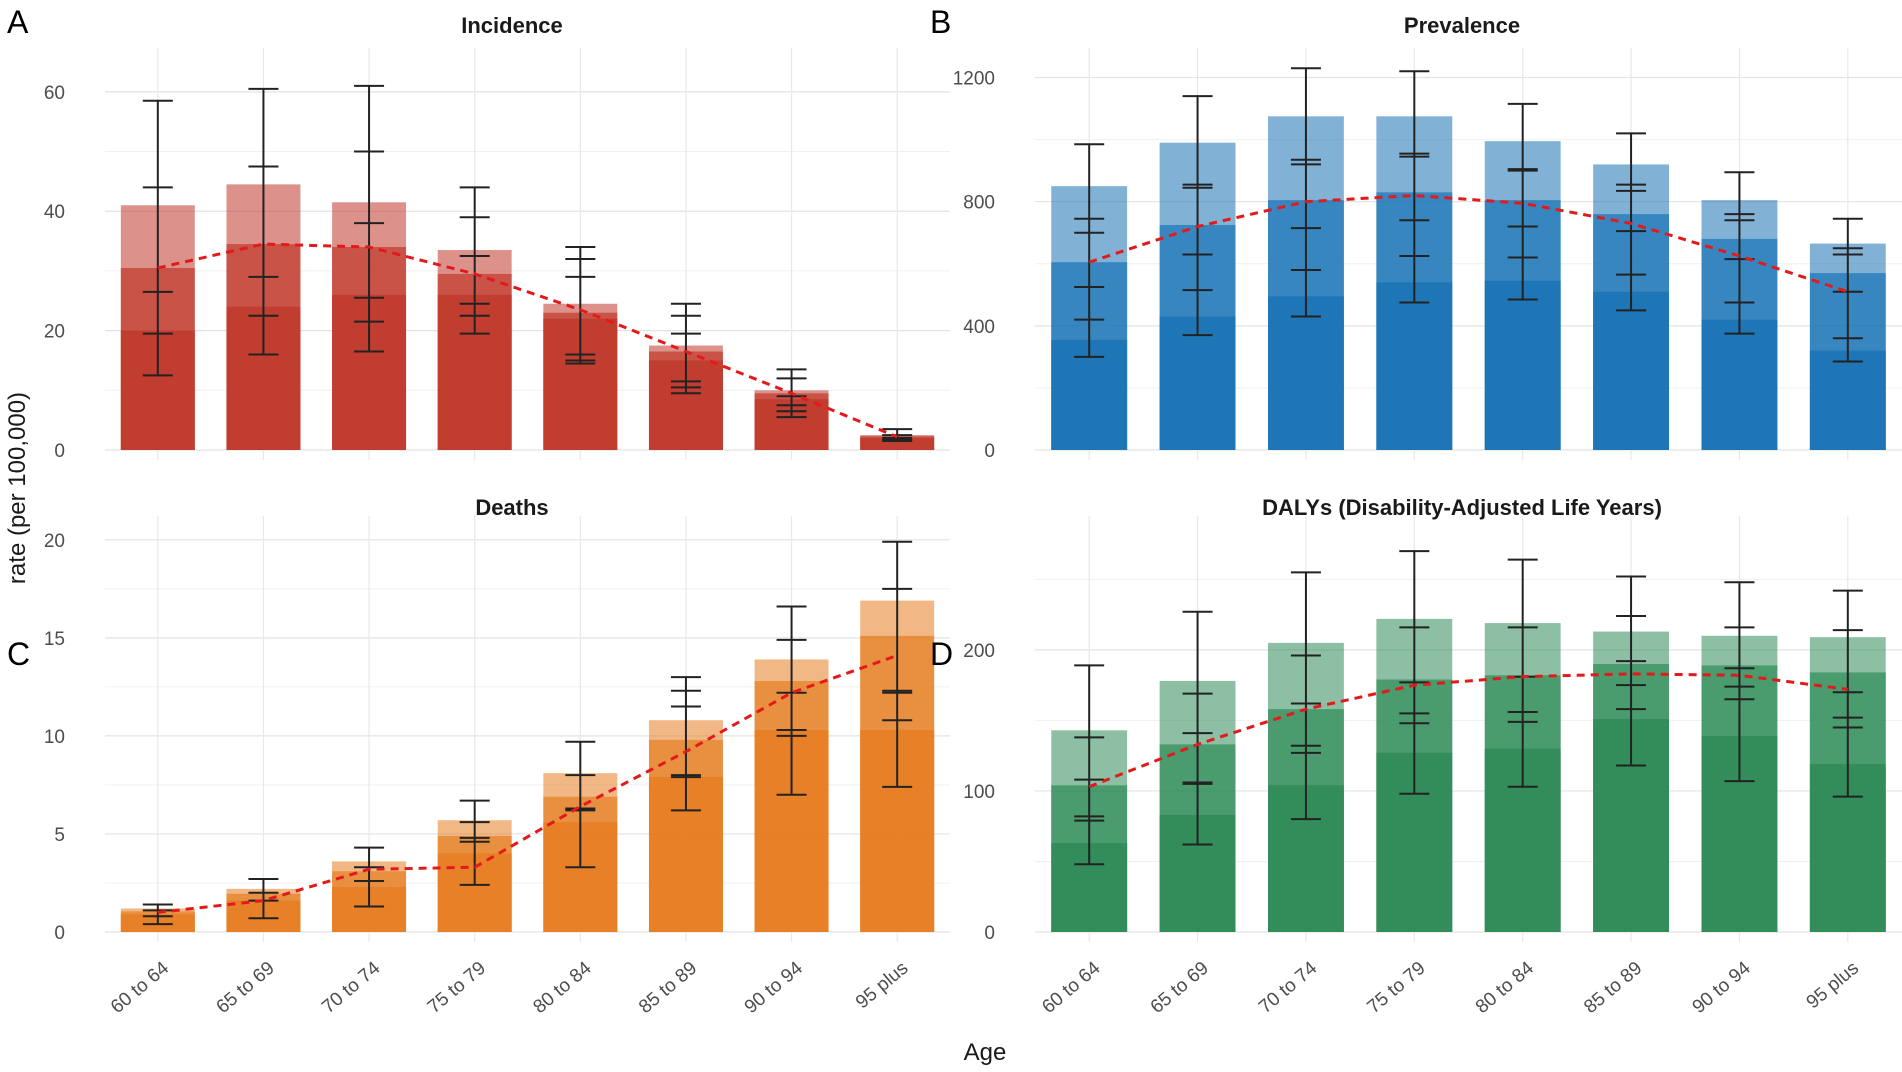  I want to click on y-tick-label: 15, so click(54, 639).